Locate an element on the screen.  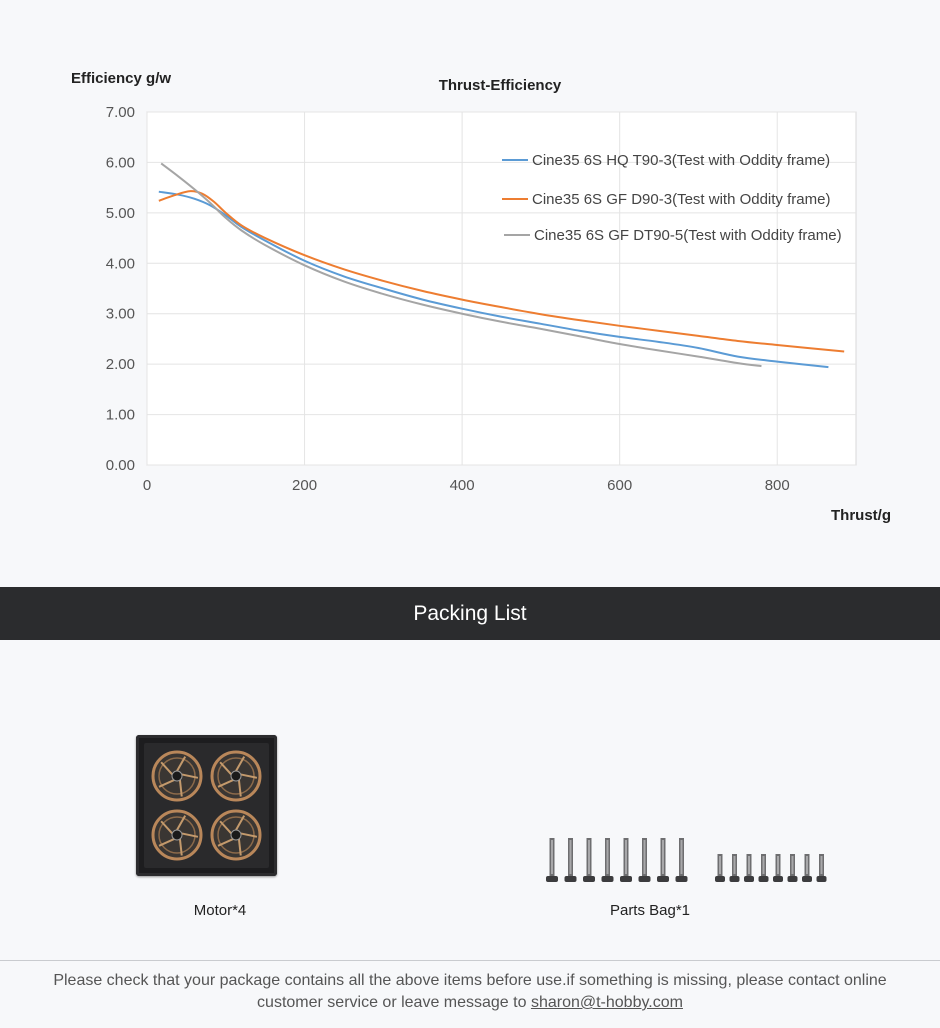
y-tick-label: 4.00 is located at coordinates (120, 263).